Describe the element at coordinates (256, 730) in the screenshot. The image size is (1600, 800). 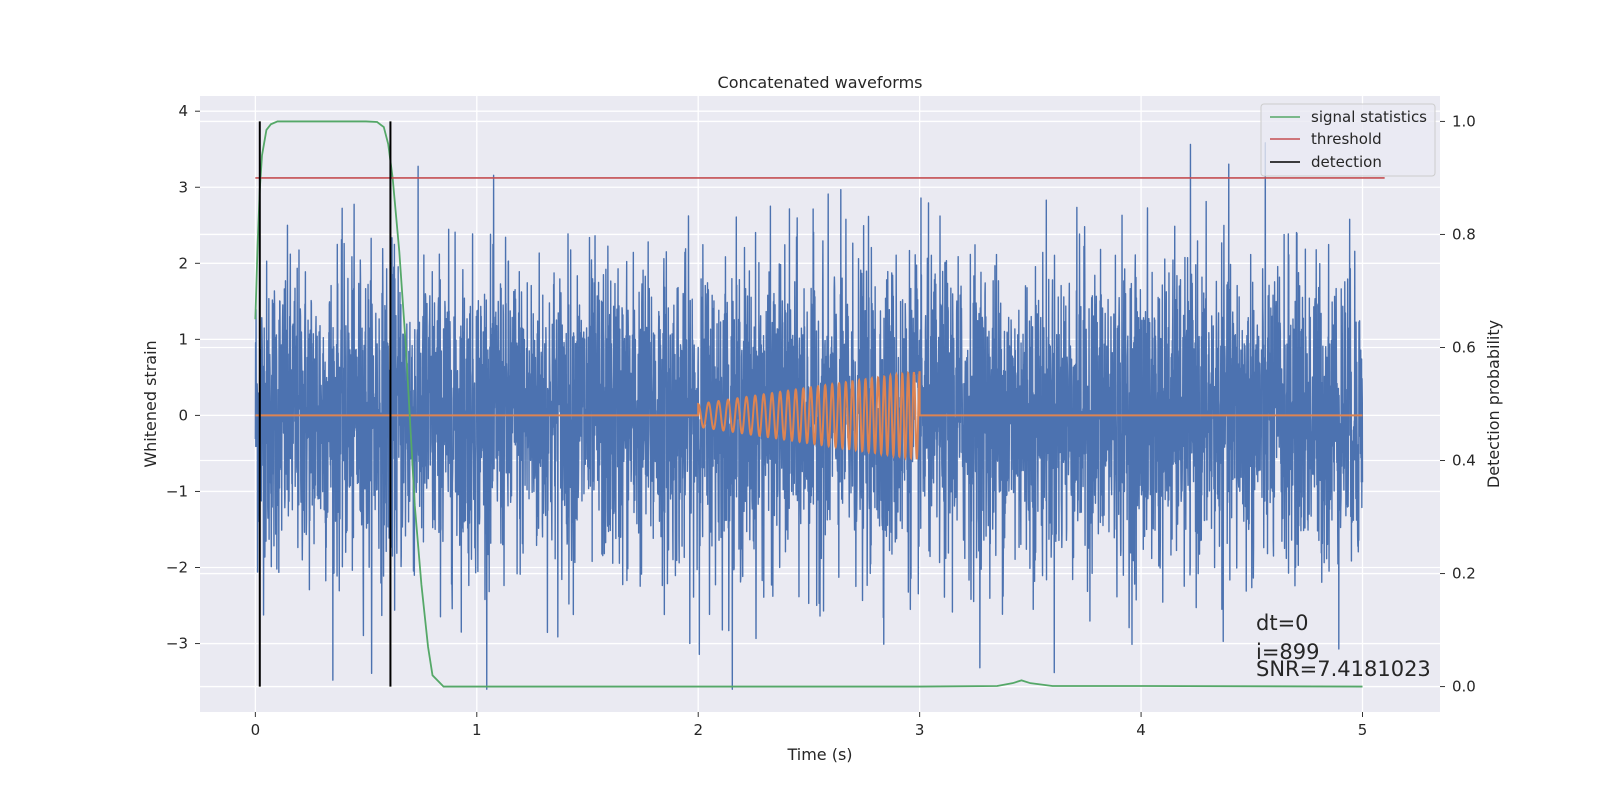
I see `x-tick-label: 0` at that location.